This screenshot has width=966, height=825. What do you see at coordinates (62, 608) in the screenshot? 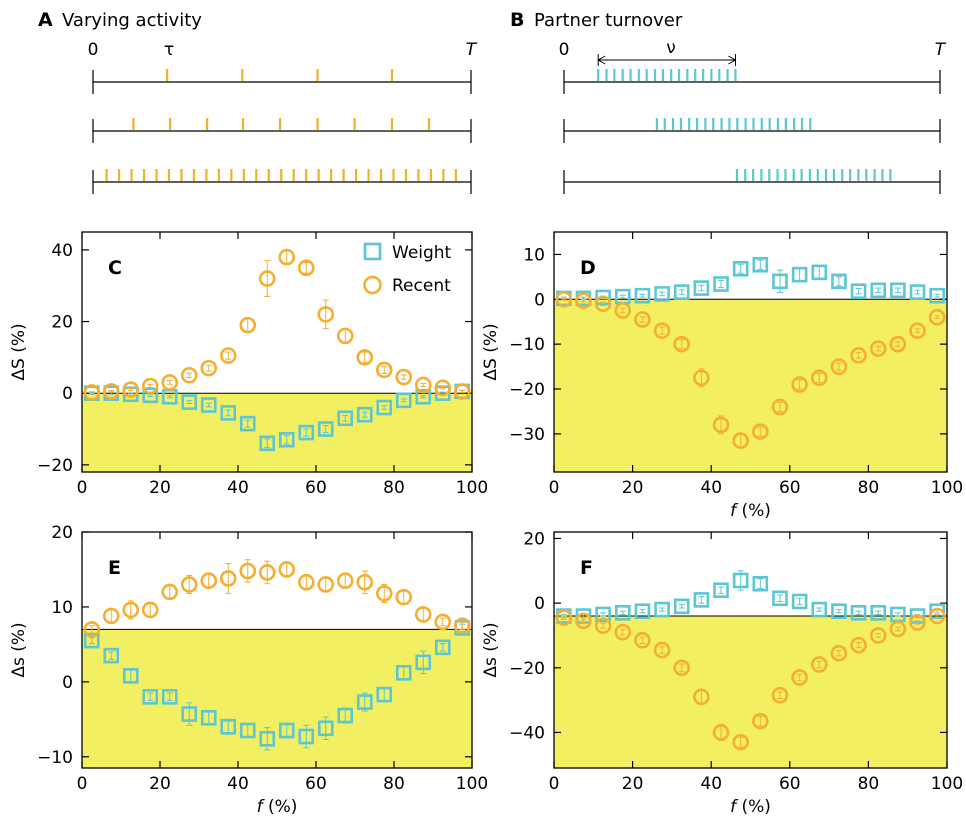
I see `y-tick-label: 10` at bounding box center [62, 608].